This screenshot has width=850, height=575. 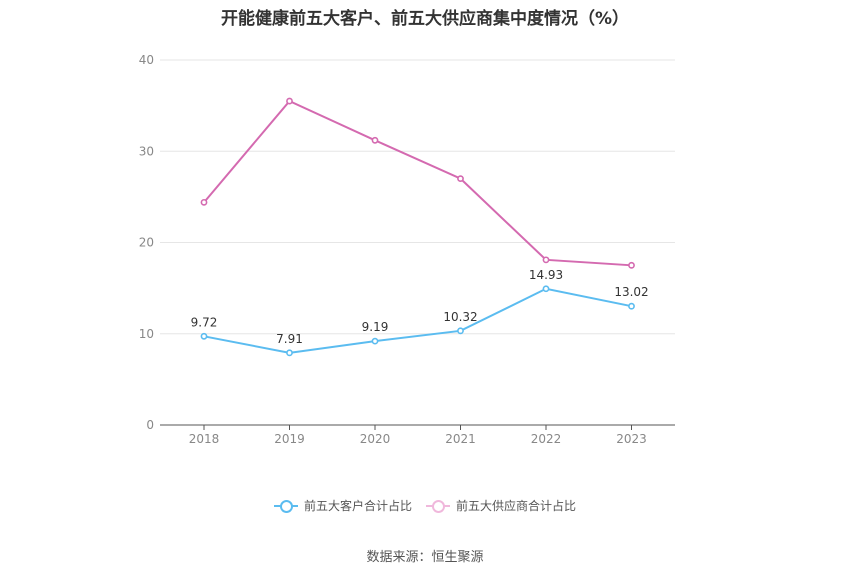 I want to click on legend-item-suppliers: 前五大供应商合计占比, so click(x=501, y=505).